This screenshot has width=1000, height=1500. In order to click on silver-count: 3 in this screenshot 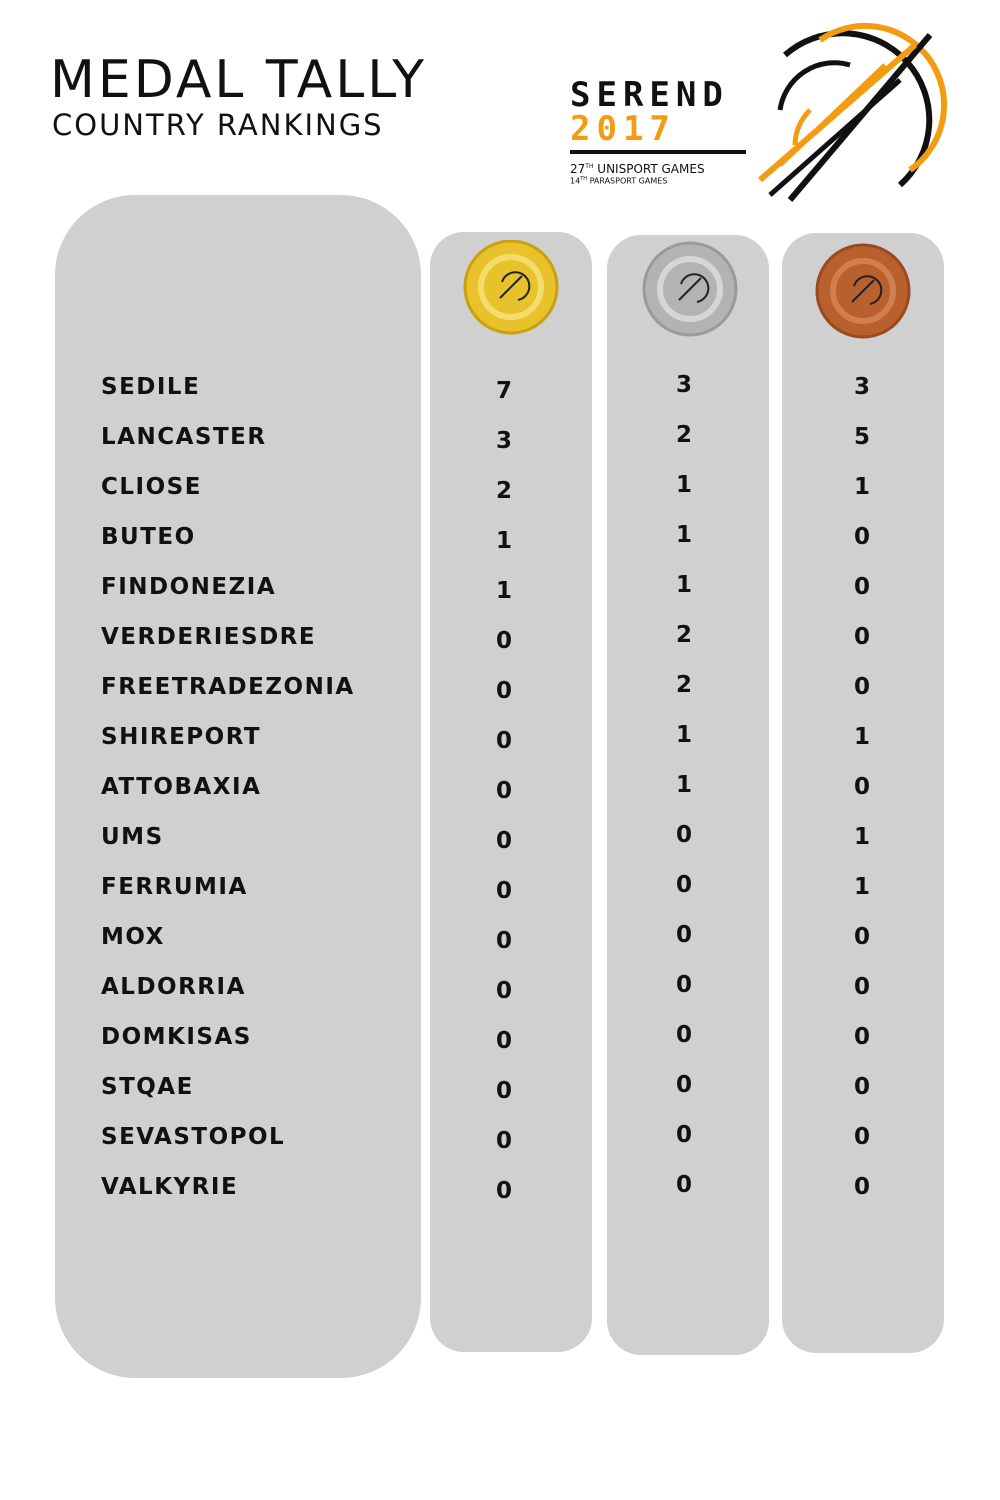, I will do `click(683, 385)`.